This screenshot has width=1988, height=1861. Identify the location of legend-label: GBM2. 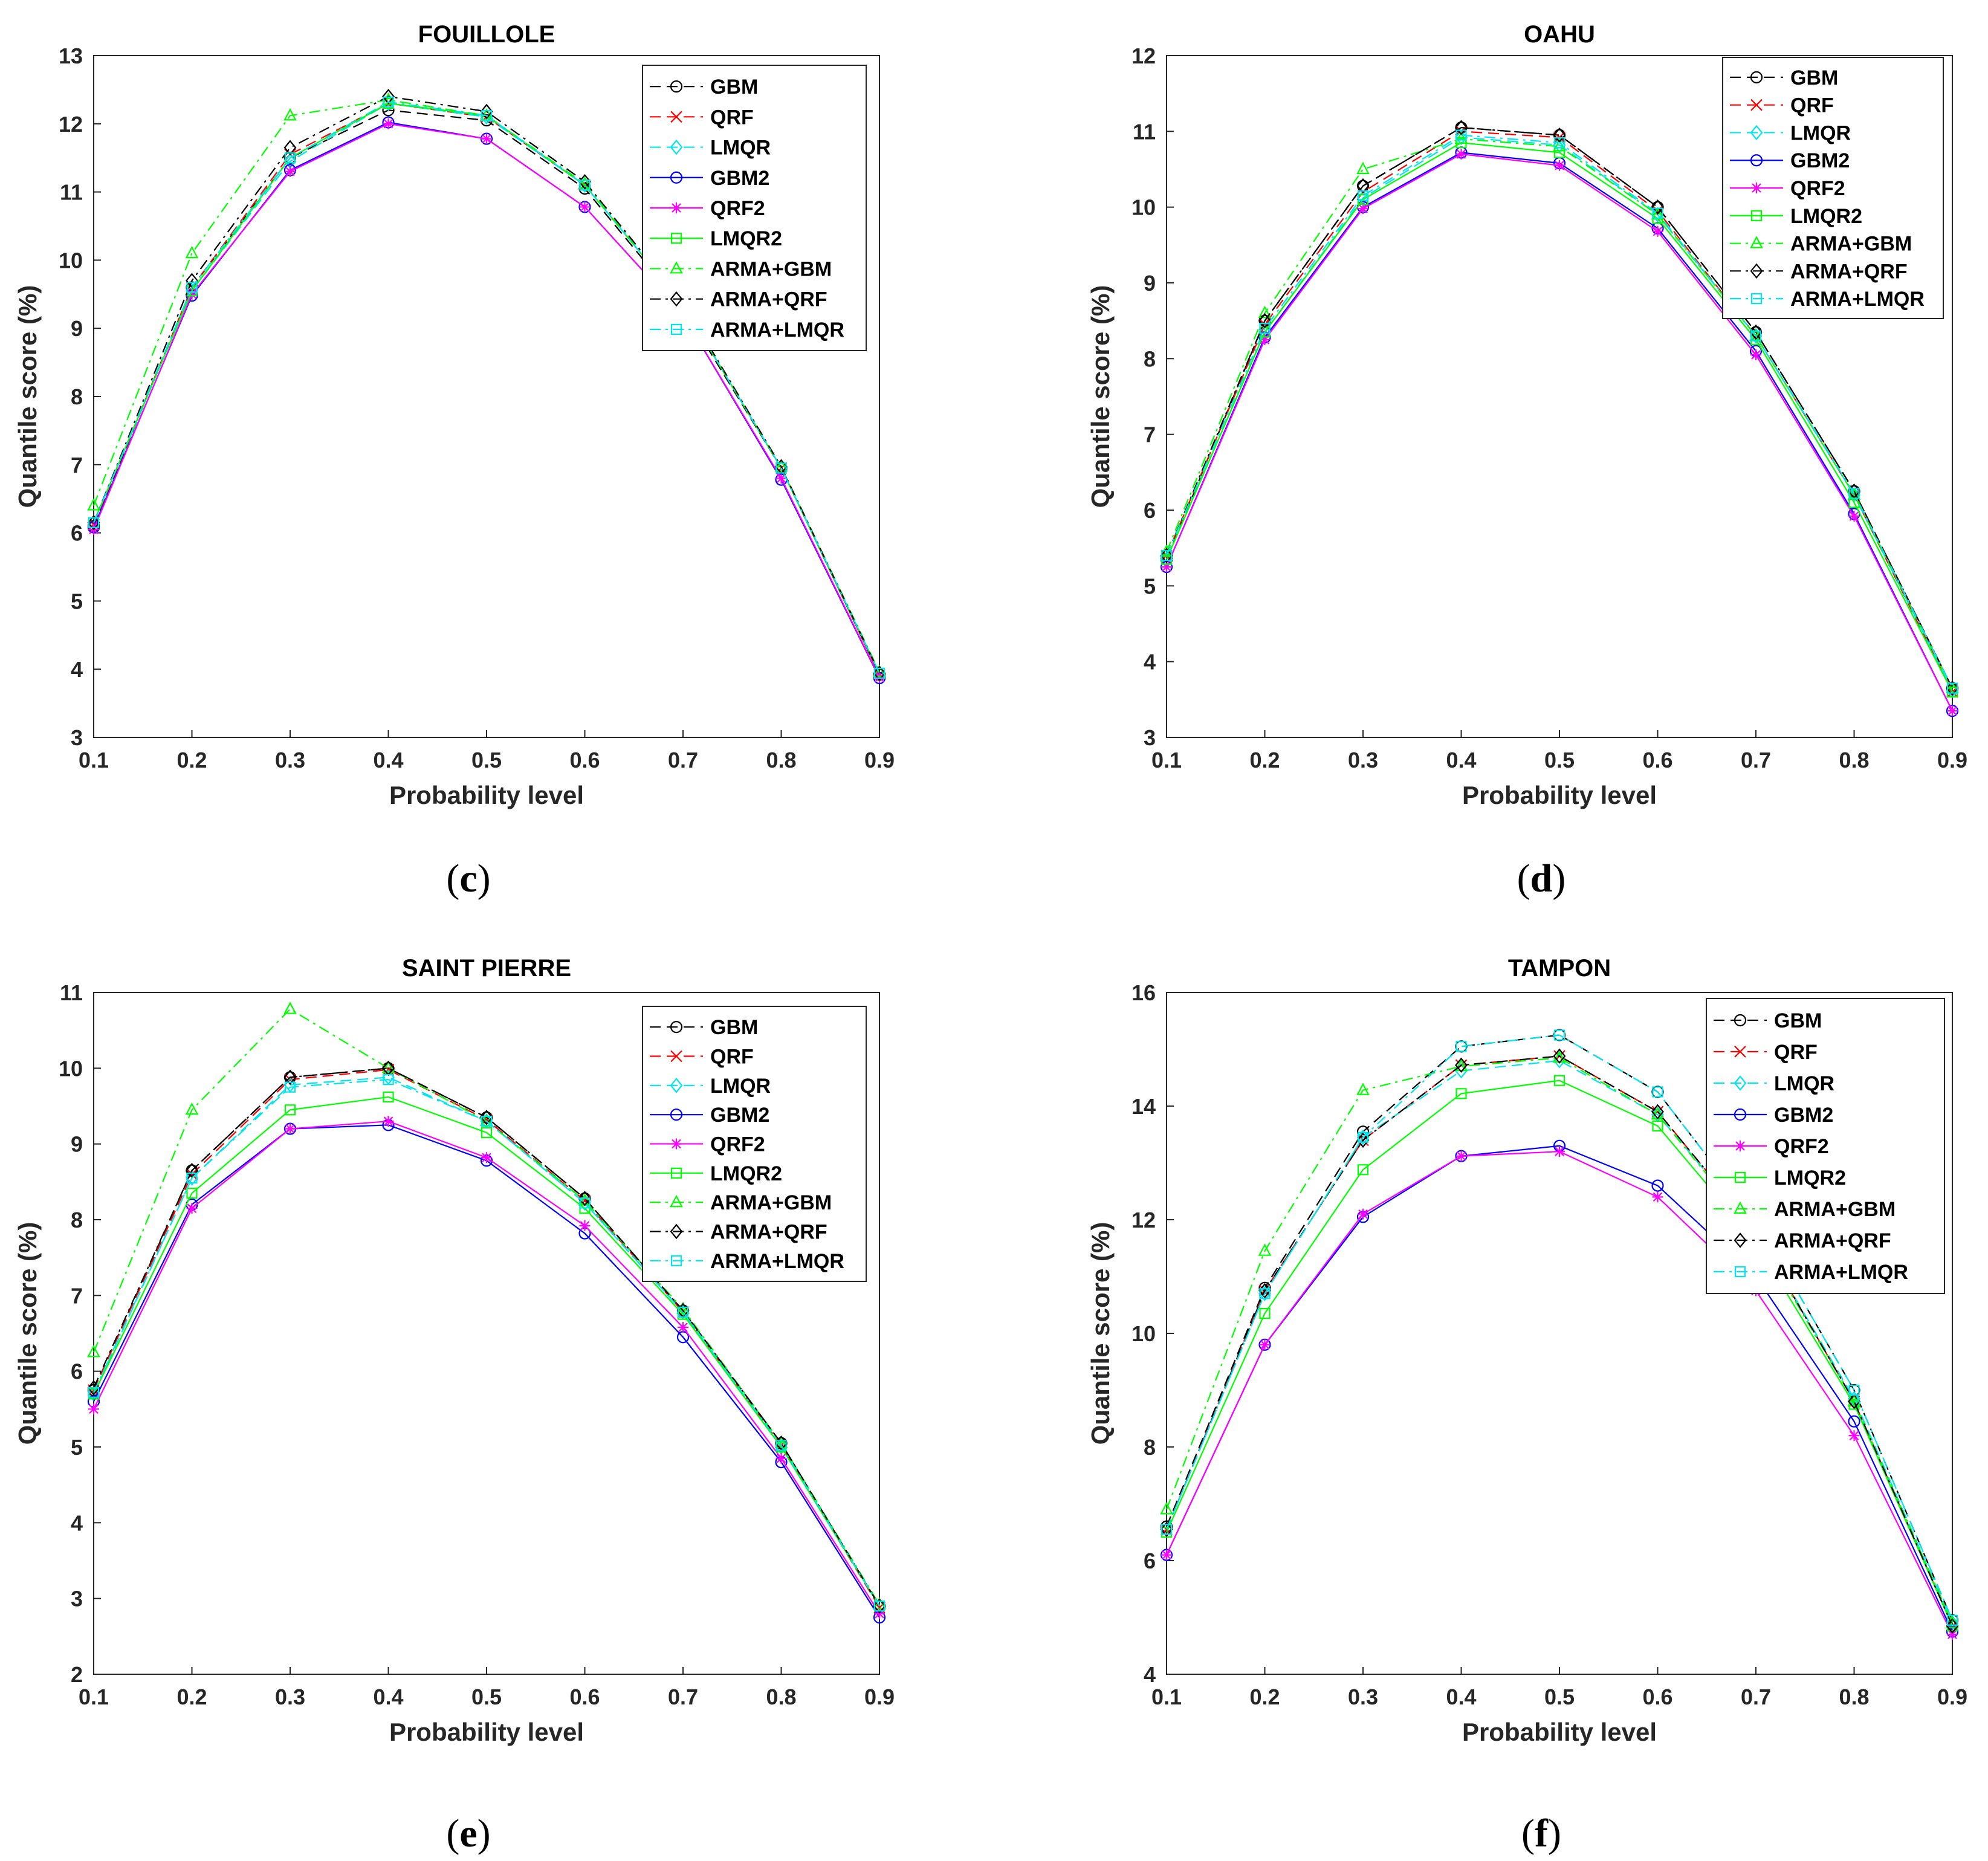
(739, 179).